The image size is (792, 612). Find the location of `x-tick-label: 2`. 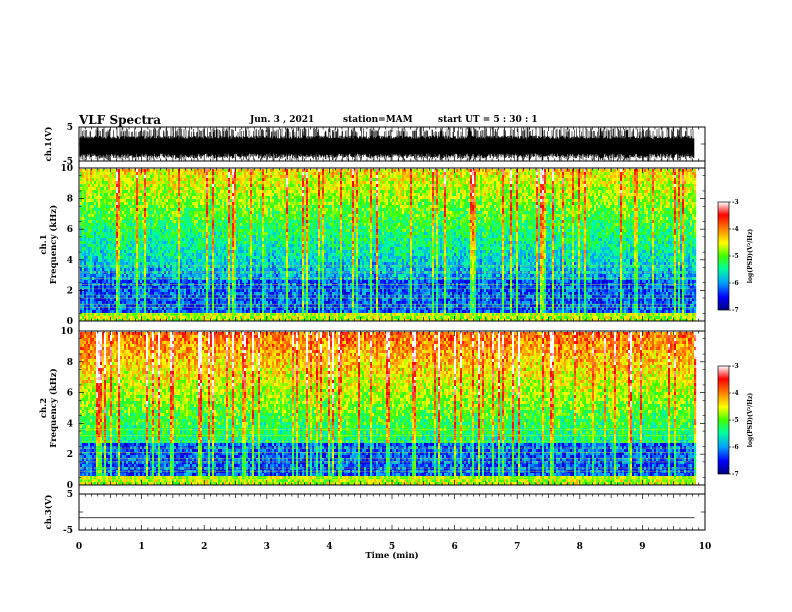

x-tick-label: 2 is located at coordinates (204, 547).